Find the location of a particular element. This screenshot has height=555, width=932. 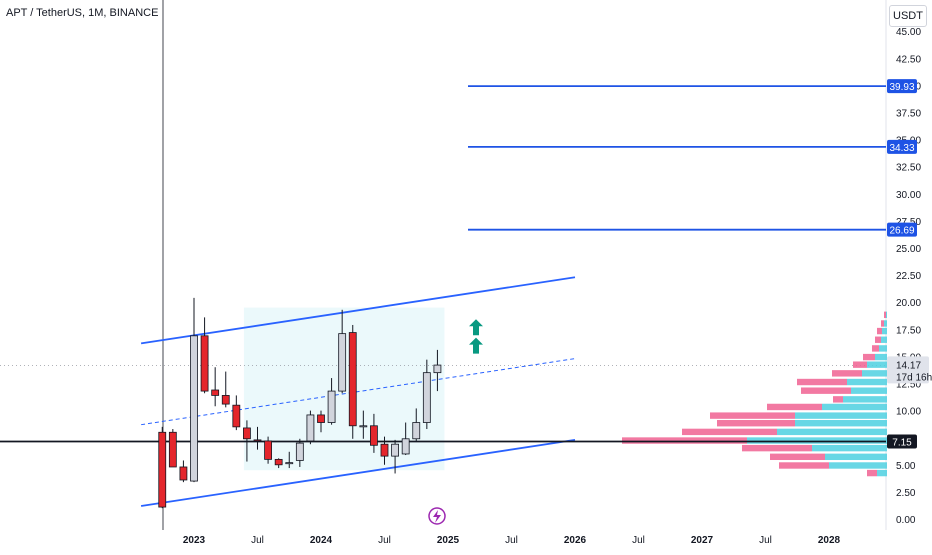

y-tick-label: 2.50 is located at coordinates (906, 493).